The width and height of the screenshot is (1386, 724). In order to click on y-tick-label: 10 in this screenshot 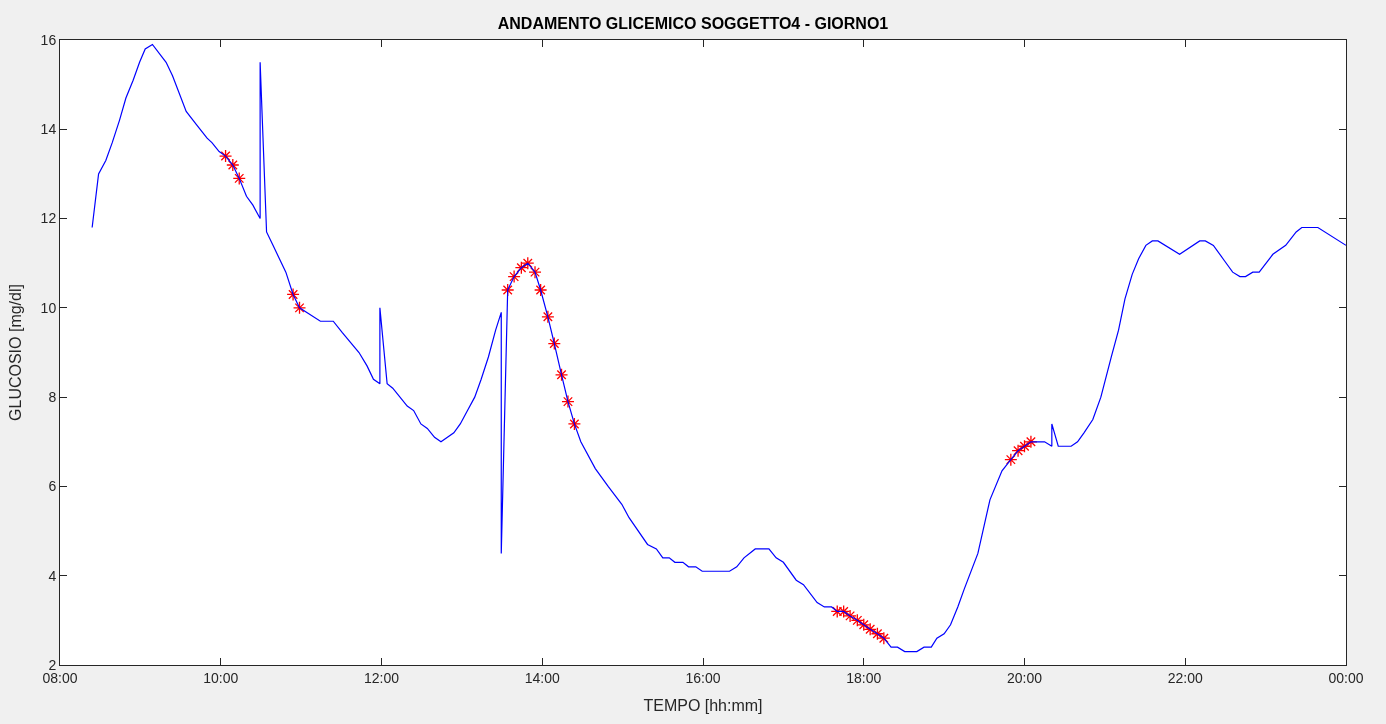, I will do `click(48, 307)`.